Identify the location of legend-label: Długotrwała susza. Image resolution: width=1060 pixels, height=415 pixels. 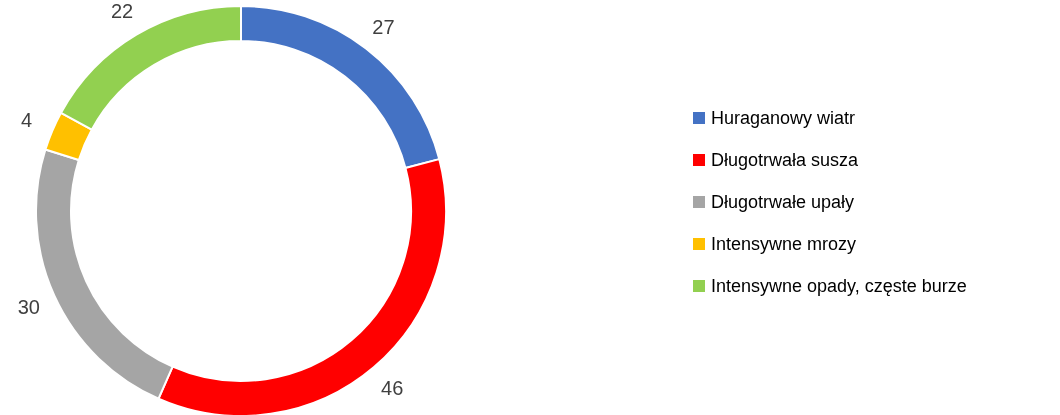
(785, 160).